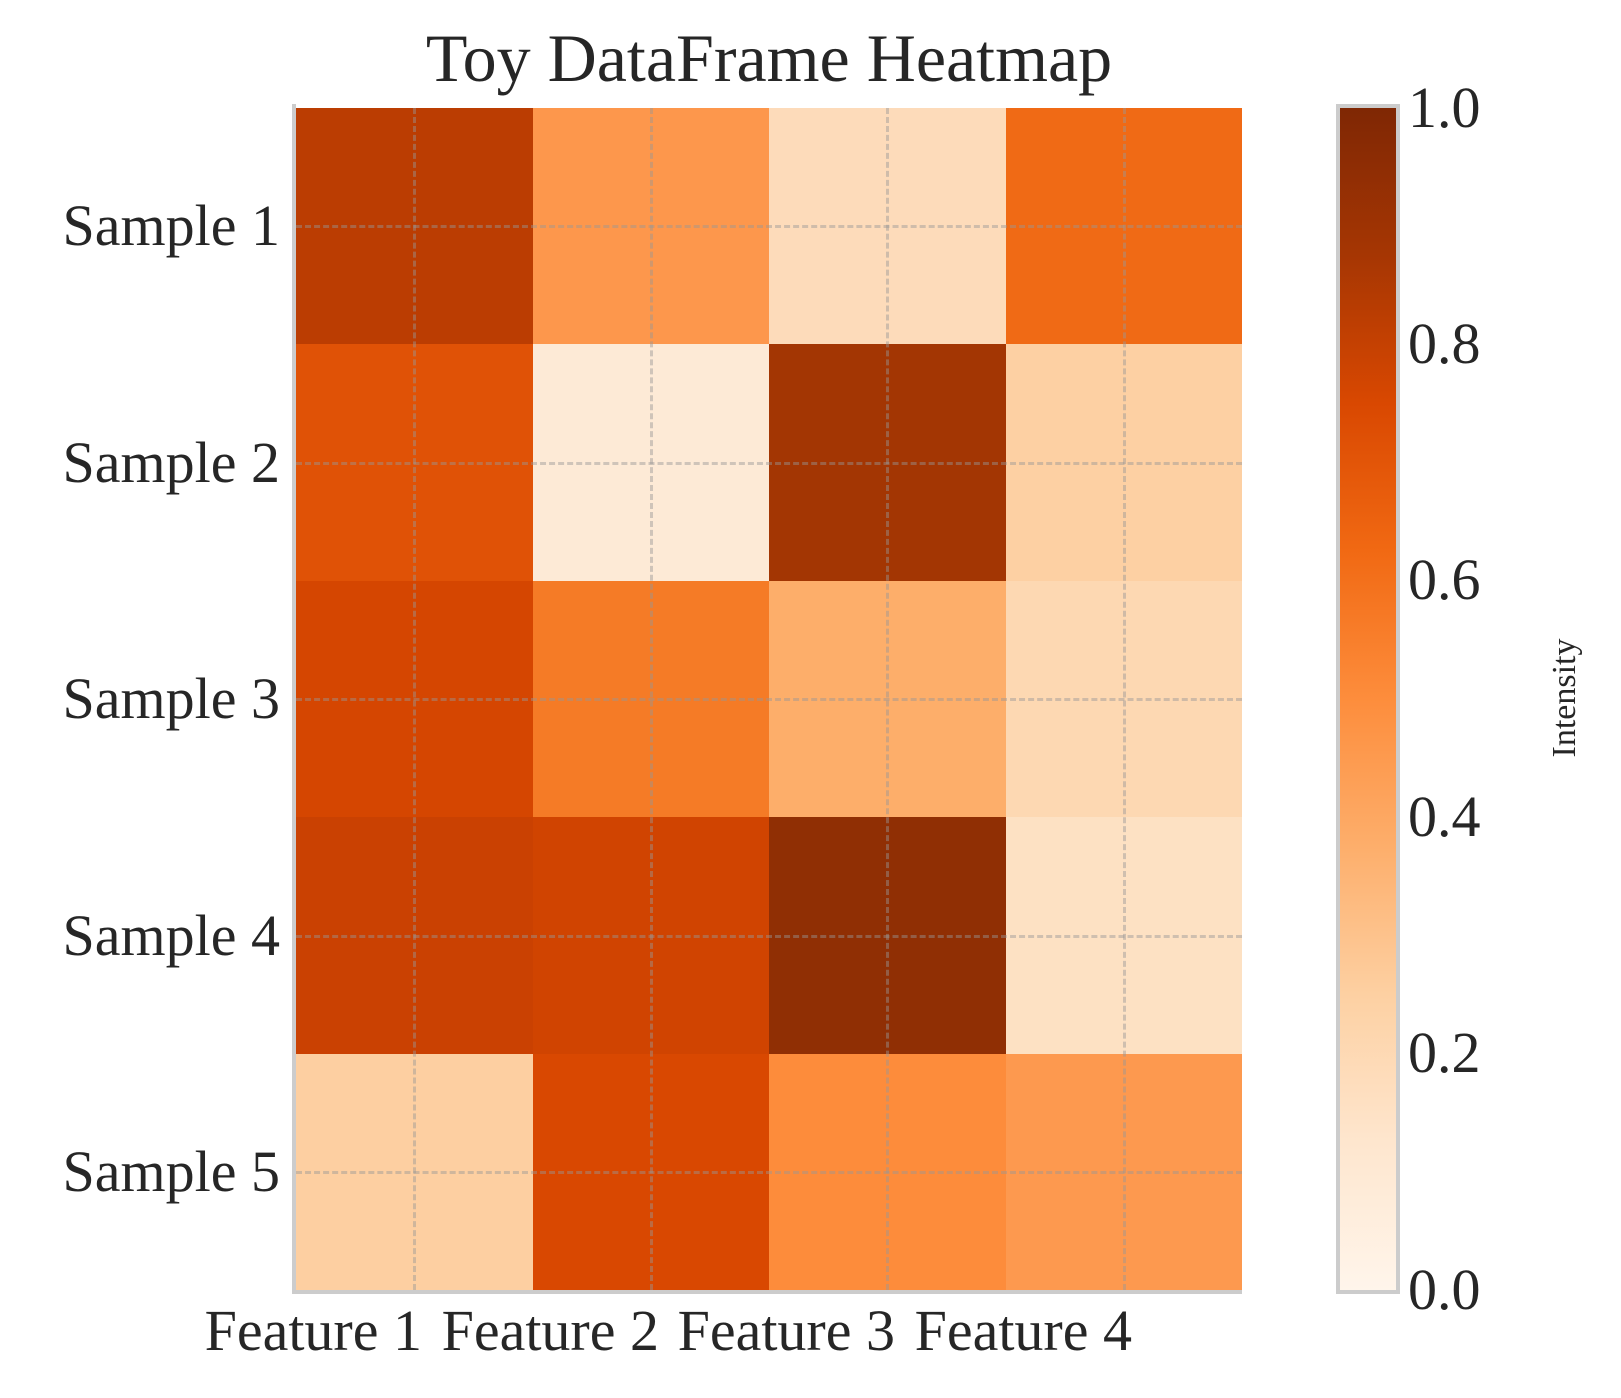  I want to click on y-tick-label: Sample 4, so click(171, 935).